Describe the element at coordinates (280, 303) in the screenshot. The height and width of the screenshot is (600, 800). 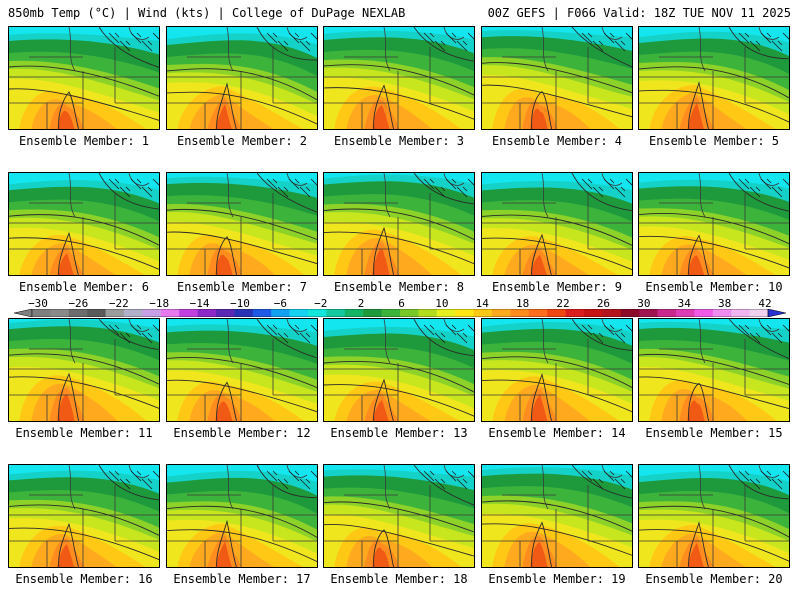
I see `colorbar-tick-label: −6` at that location.